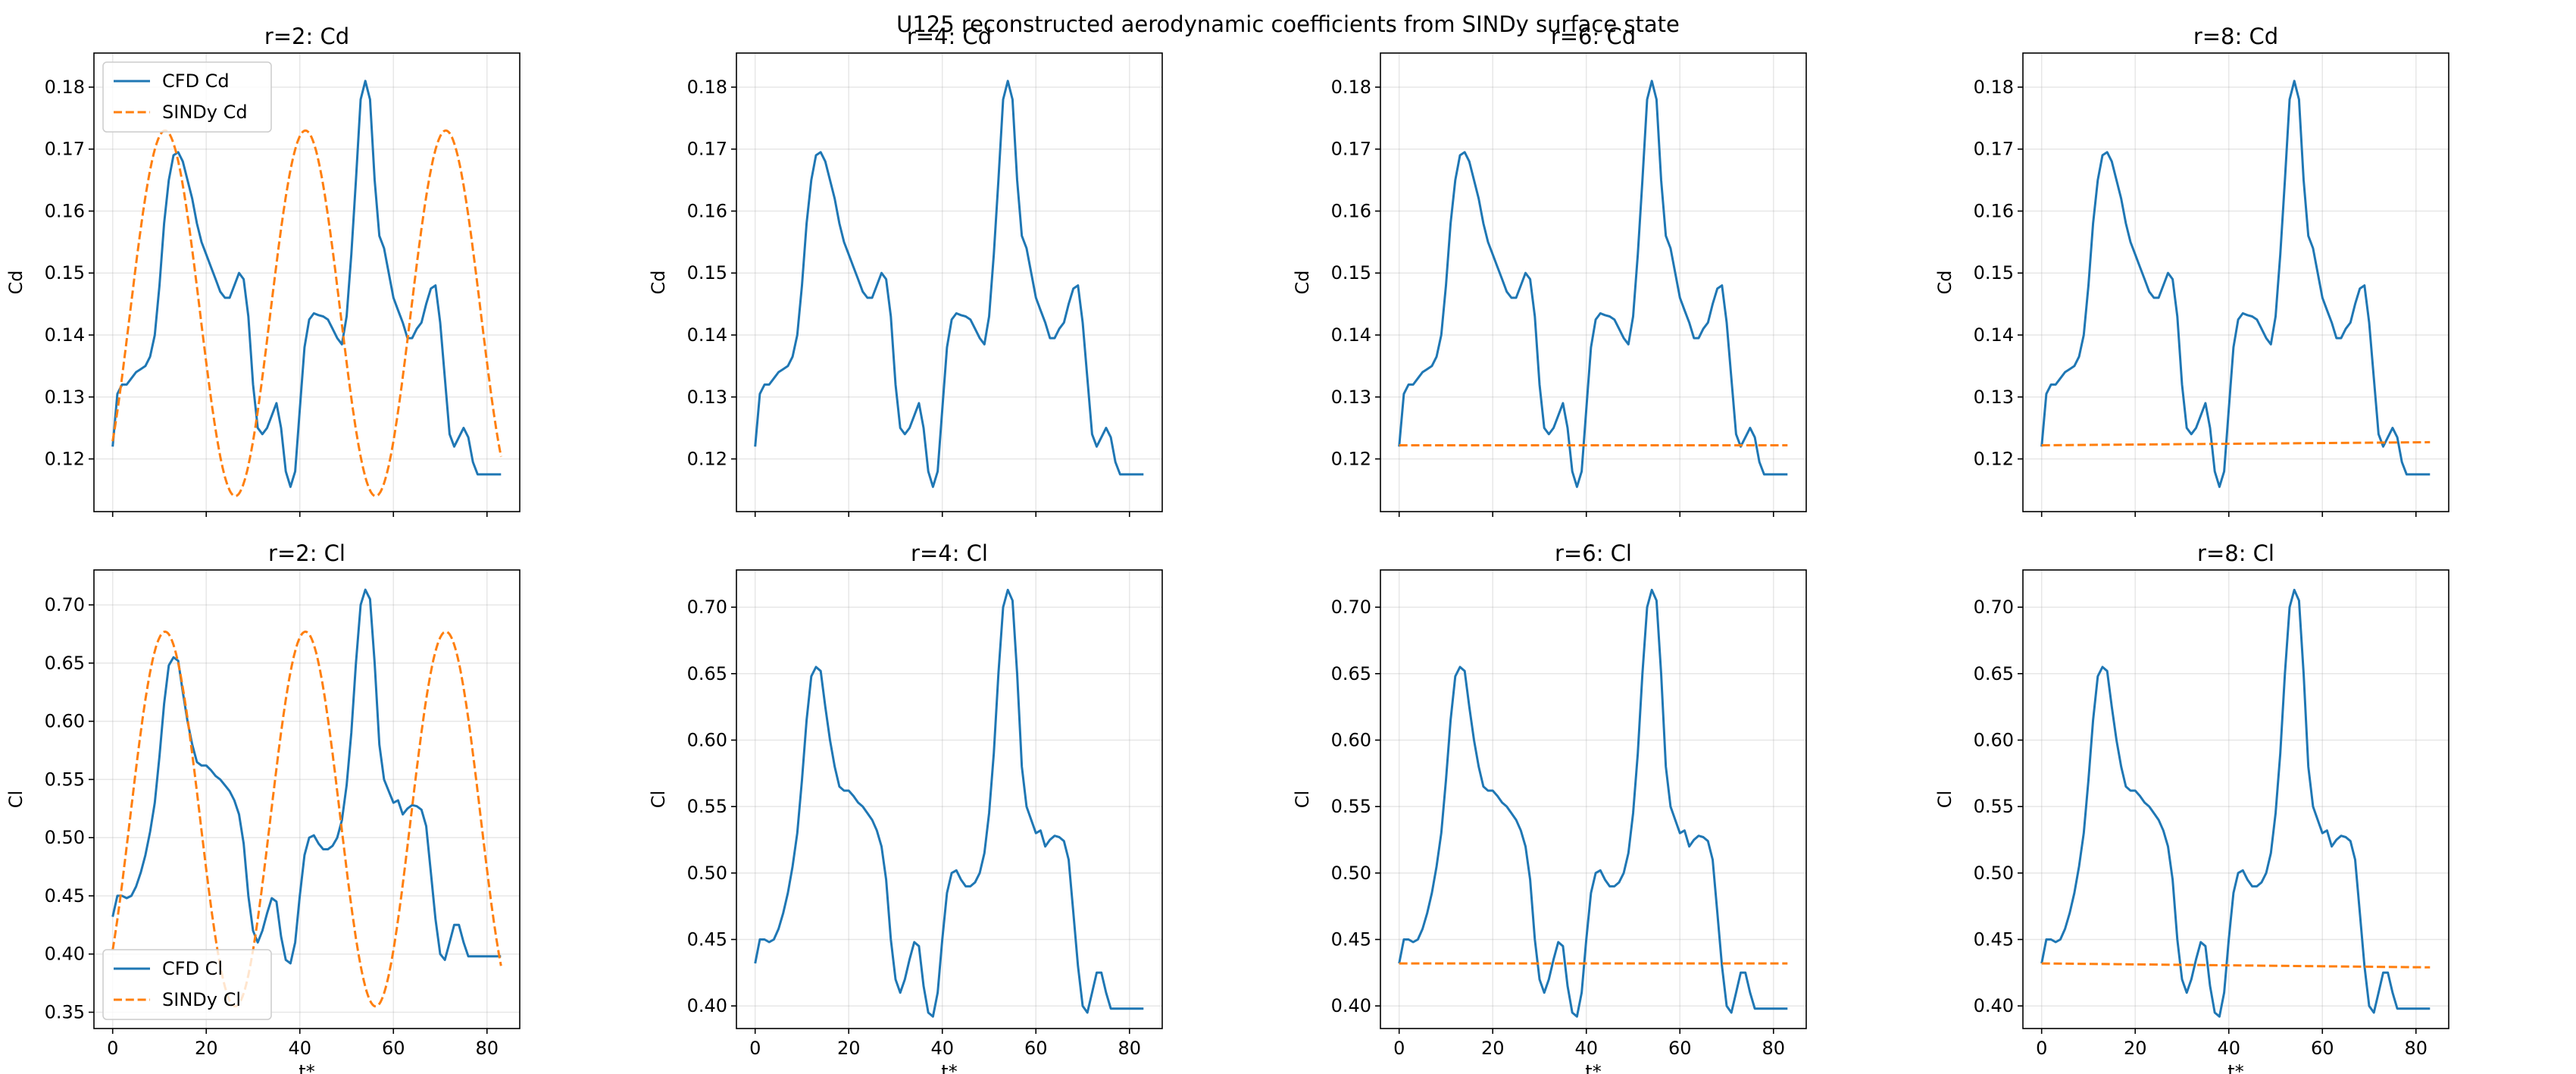  Describe the element at coordinates (950, 553) in the screenshot. I see `panel-title: r=4: Cl` at that location.